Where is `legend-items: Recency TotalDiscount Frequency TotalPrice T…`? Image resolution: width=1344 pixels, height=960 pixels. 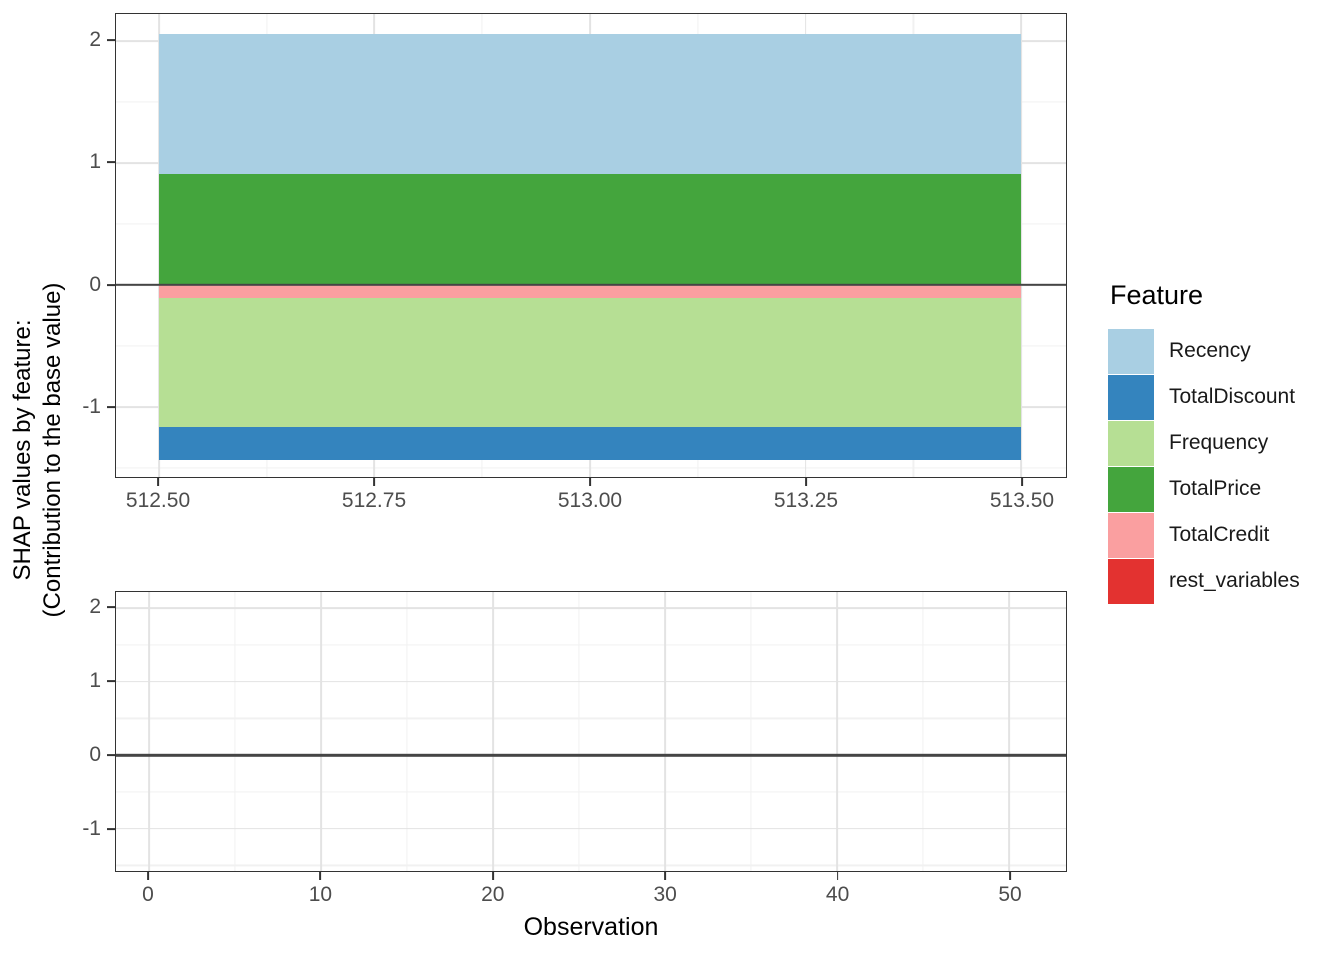
legend-items: Recency TotalDiscount Frequency TotalPrice T… is located at coordinates (1204, 466).